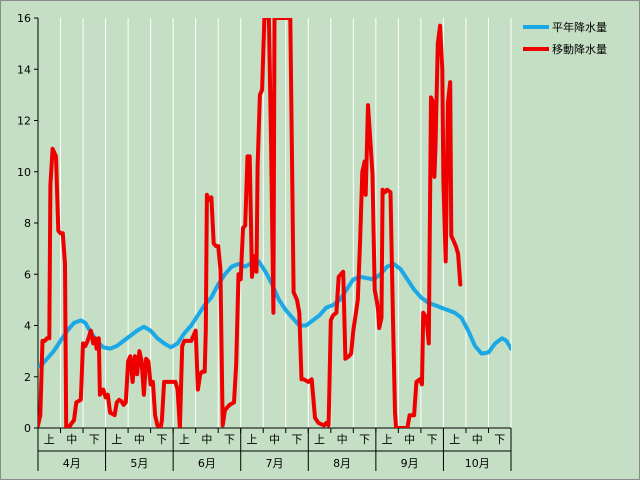 The image size is (640, 481). Describe the element at coordinates (139, 463) in the screenshot. I see `x-month-label: 5月` at that location.